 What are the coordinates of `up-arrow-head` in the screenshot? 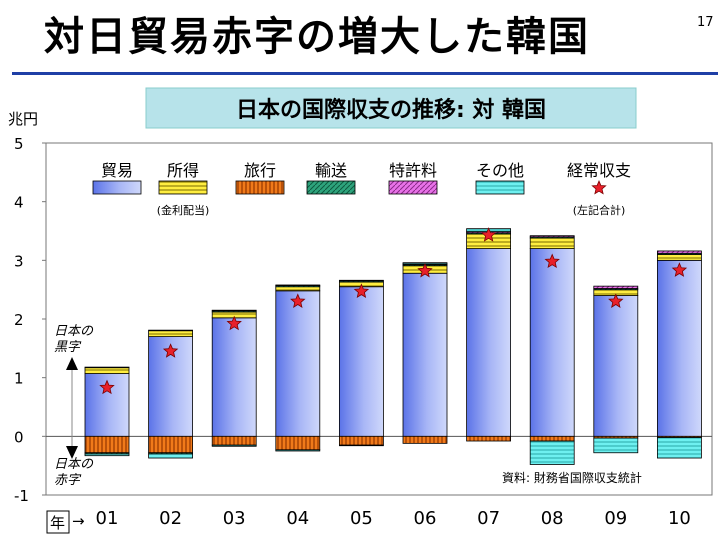 It's located at (72, 363).